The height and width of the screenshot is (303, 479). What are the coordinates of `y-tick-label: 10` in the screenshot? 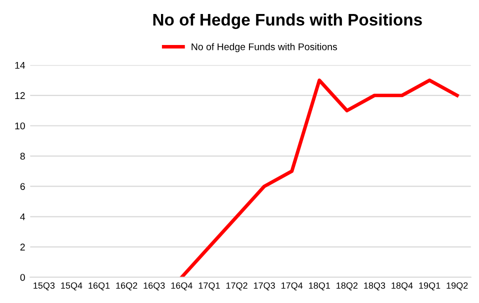 It's located at (20, 126).